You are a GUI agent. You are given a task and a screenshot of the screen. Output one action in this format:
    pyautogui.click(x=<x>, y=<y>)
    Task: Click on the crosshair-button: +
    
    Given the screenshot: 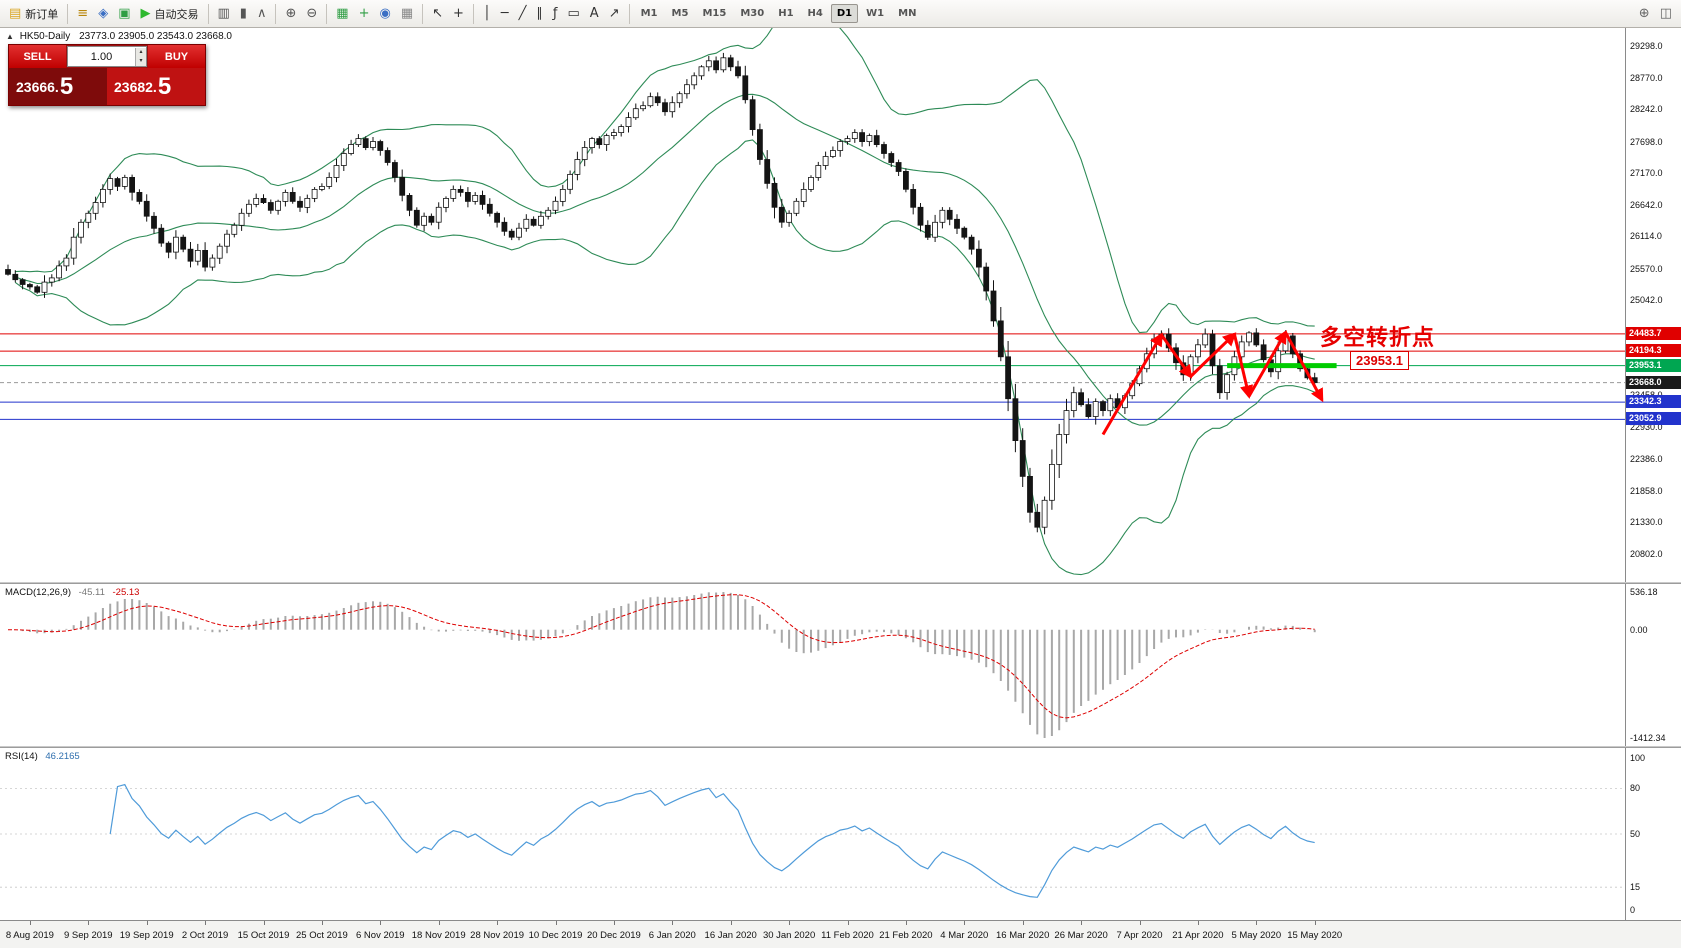 What is the action you would take?
    pyautogui.click(x=458, y=14)
    